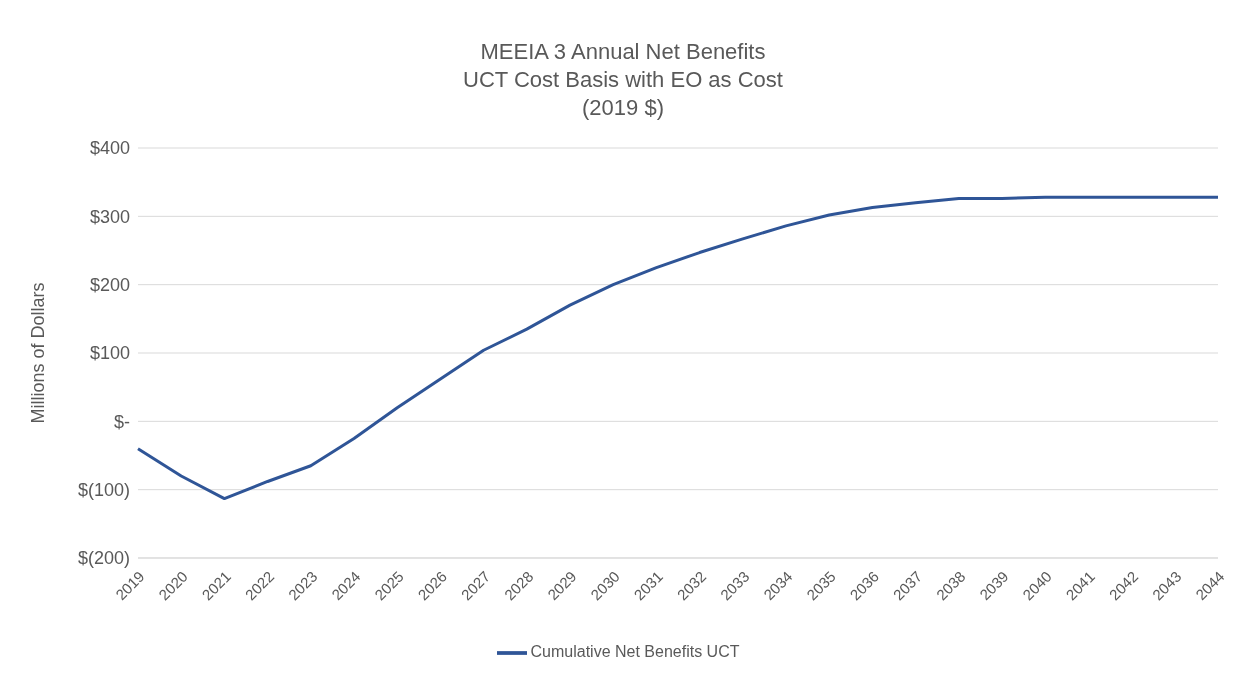  Describe the element at coordinates (109, 353) in the screenshot. I see `y-tick-label: $100` at that location.